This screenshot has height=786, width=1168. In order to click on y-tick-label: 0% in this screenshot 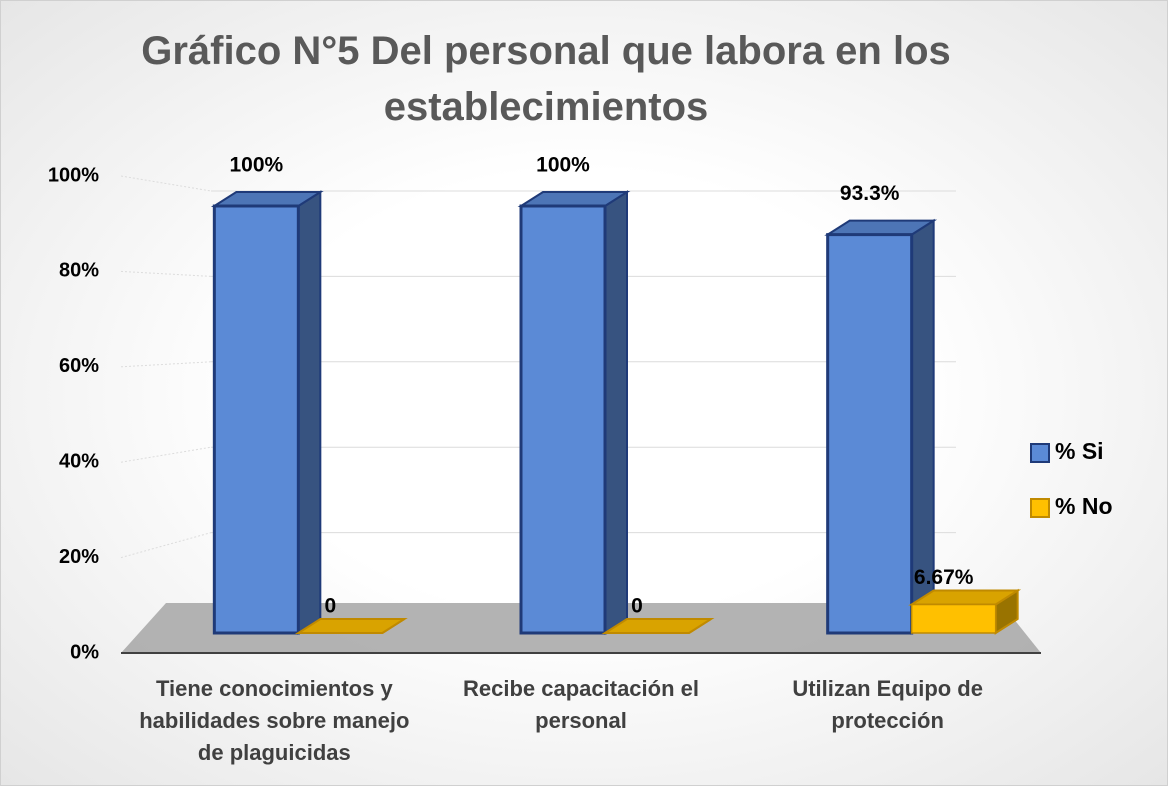, I will do `click(84, 652)`.